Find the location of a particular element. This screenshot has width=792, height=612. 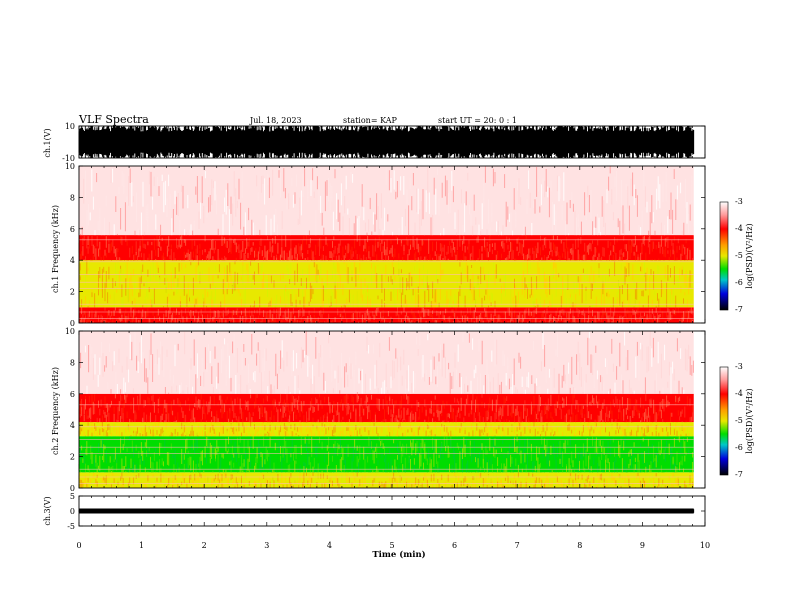

x-tick-label: 8 is located at coordinates (579, 545).